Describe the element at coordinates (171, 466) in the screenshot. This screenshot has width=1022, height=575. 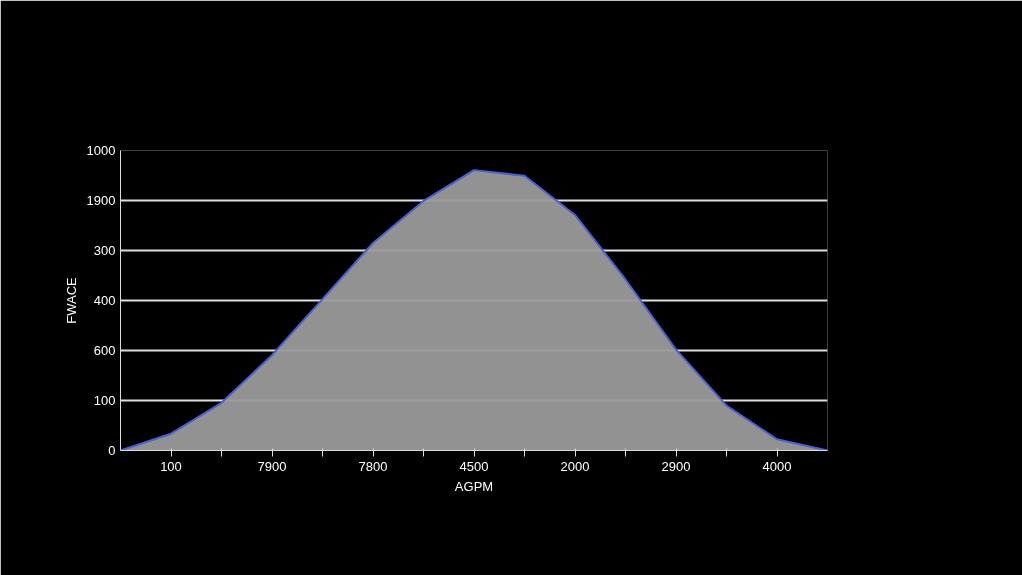
I see `x-tick-label: 100` at that location.